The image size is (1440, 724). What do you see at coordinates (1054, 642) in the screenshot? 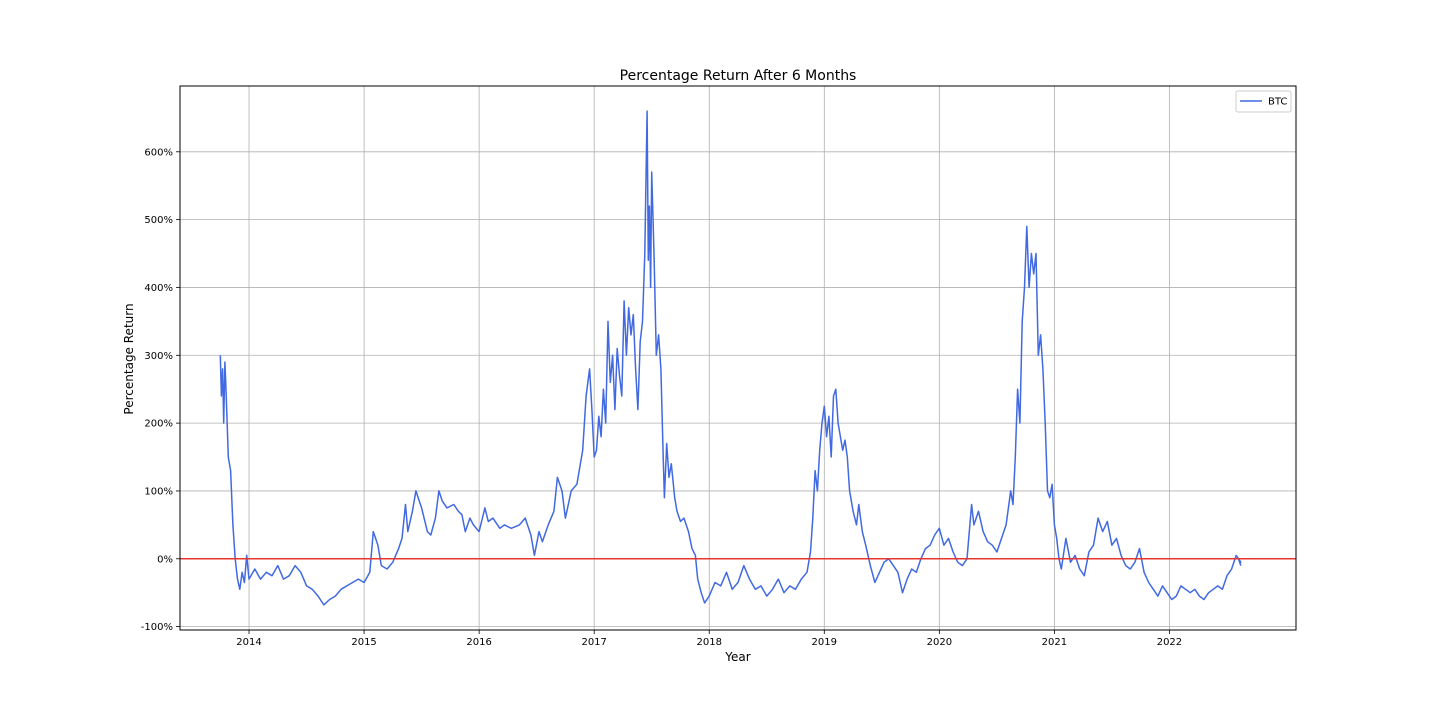
I see `x-tick-label: 2021` at bounding box center [1054, 642].